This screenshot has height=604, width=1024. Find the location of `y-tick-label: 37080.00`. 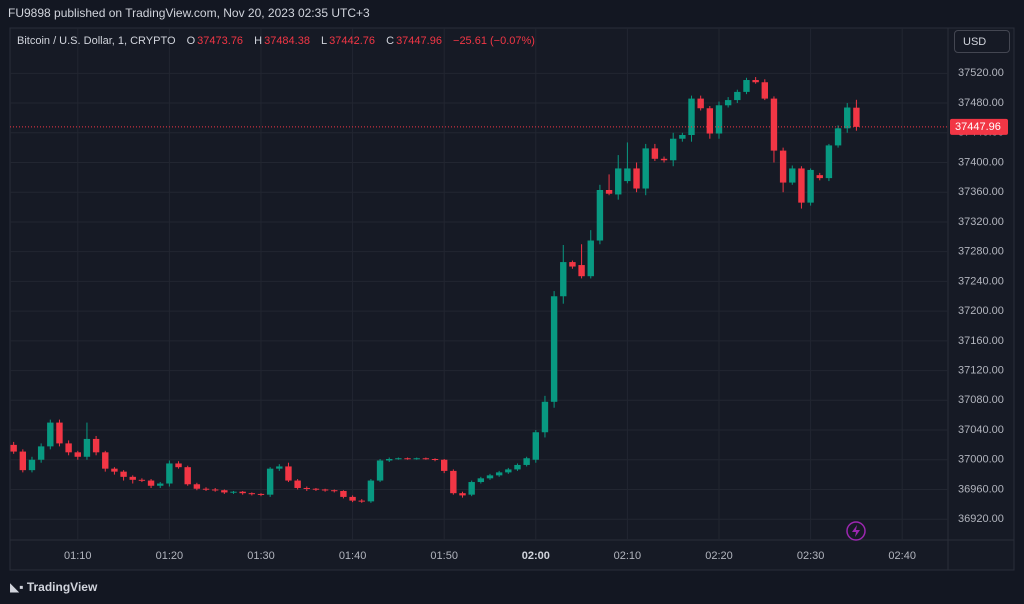

y-tick-label: 37080.00 is located at coordinates (981, 400).